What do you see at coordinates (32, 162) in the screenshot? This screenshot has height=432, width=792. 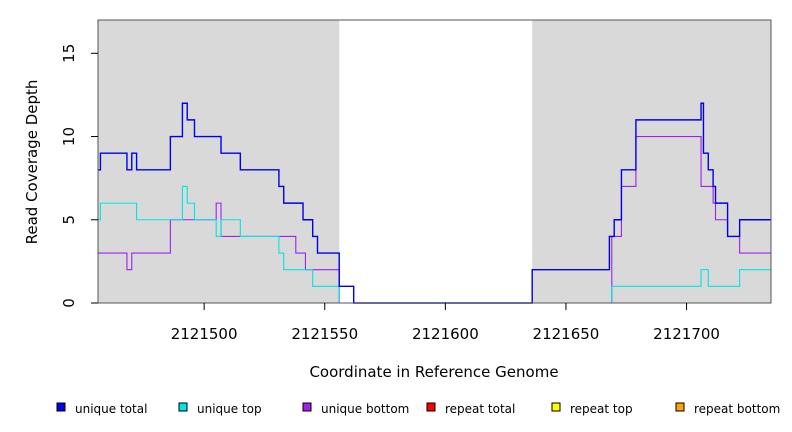 I see `y-axis-title: Read Coverage Depth` at bounding box center [32, 162].